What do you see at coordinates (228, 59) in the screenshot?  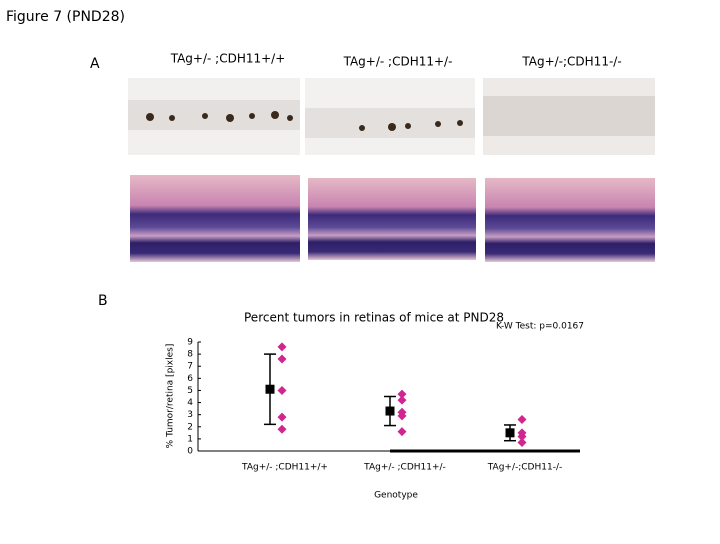 I see `column-label: TAg+/- ;CDH11+/+` at bounding box center [228, 59].